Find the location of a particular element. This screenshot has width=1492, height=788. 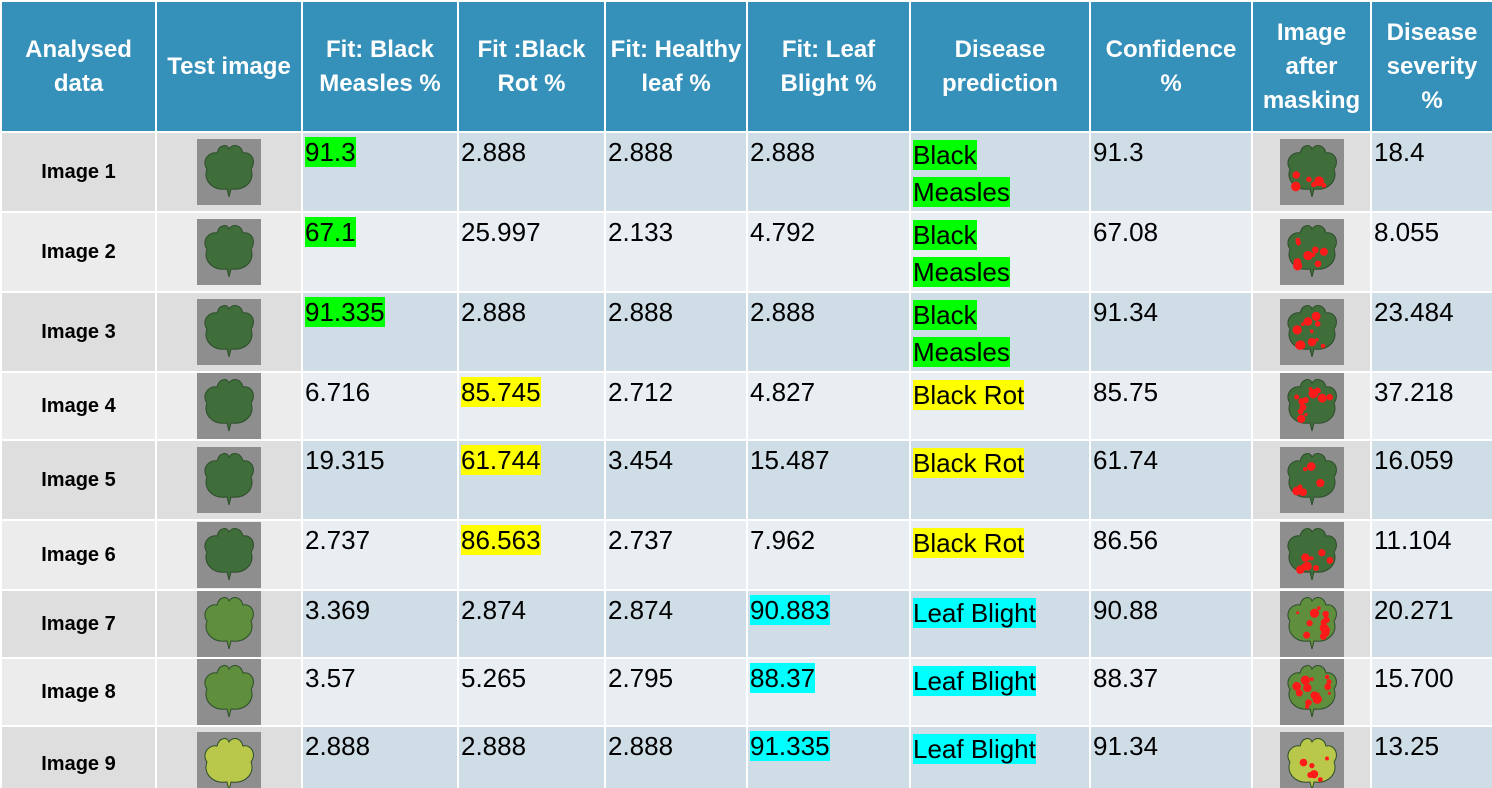

value: 25.997 is located at coordinates (501, 232).